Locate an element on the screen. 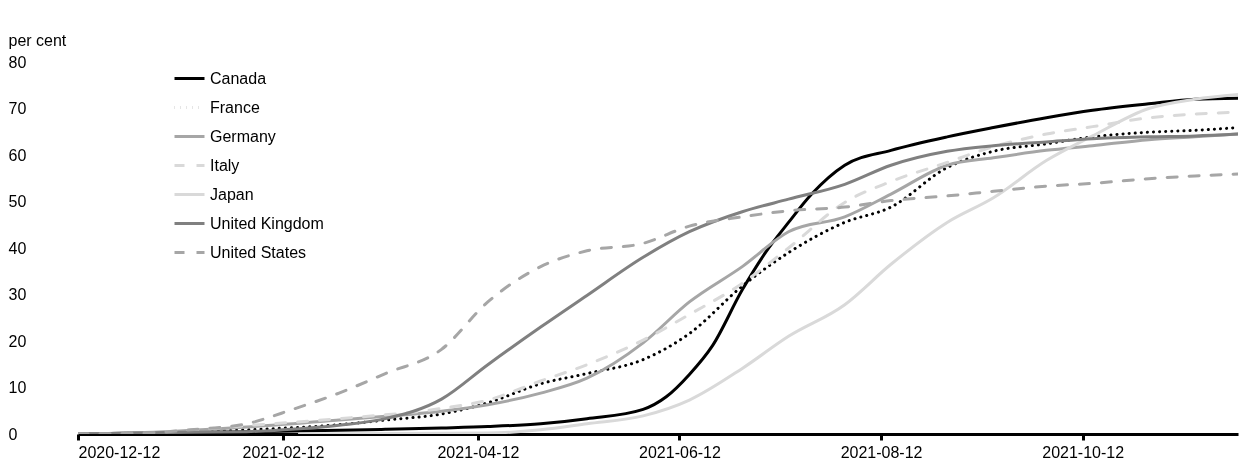  legend-label: Italy is located at coordinates (225, 165).